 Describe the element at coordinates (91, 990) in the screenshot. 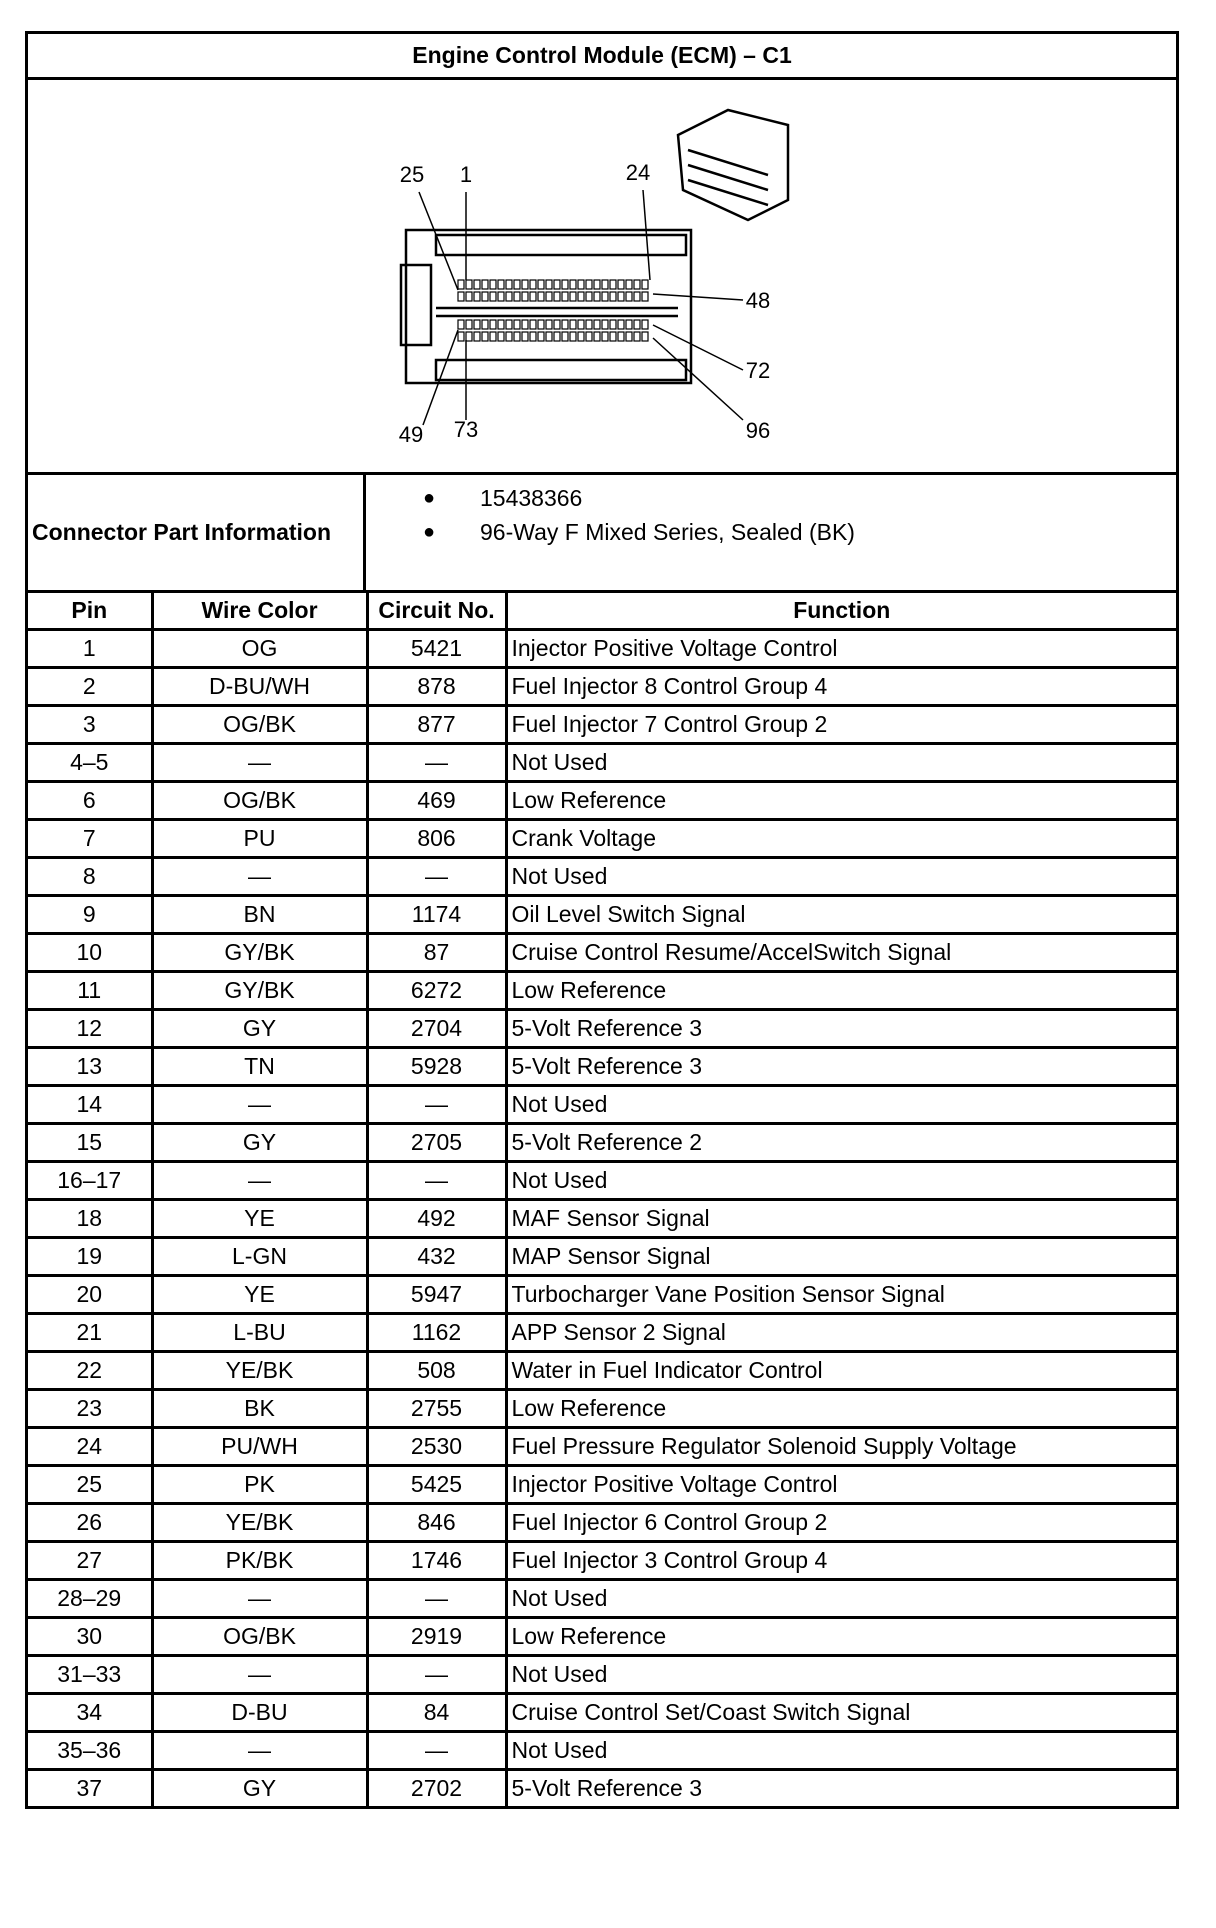

I see `pin-cell: 11` at that location.